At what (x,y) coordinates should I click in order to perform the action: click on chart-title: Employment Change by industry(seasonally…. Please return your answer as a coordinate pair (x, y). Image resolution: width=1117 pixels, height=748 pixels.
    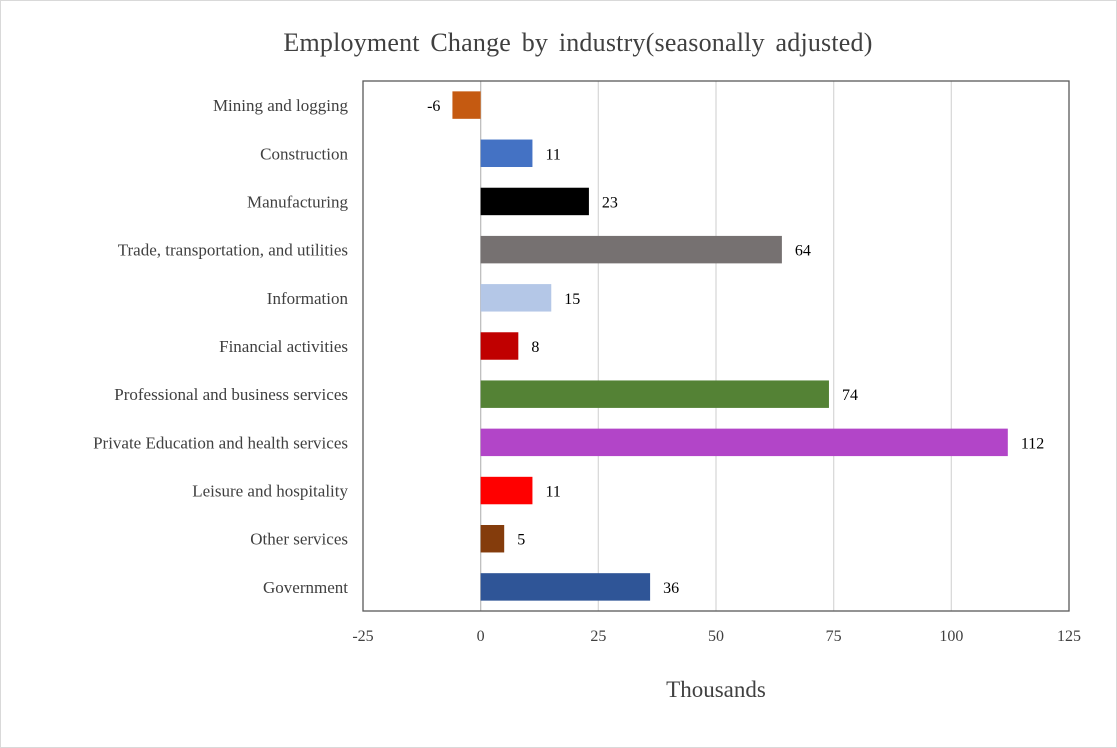
    Looking at the image, I should click on (578, 42).